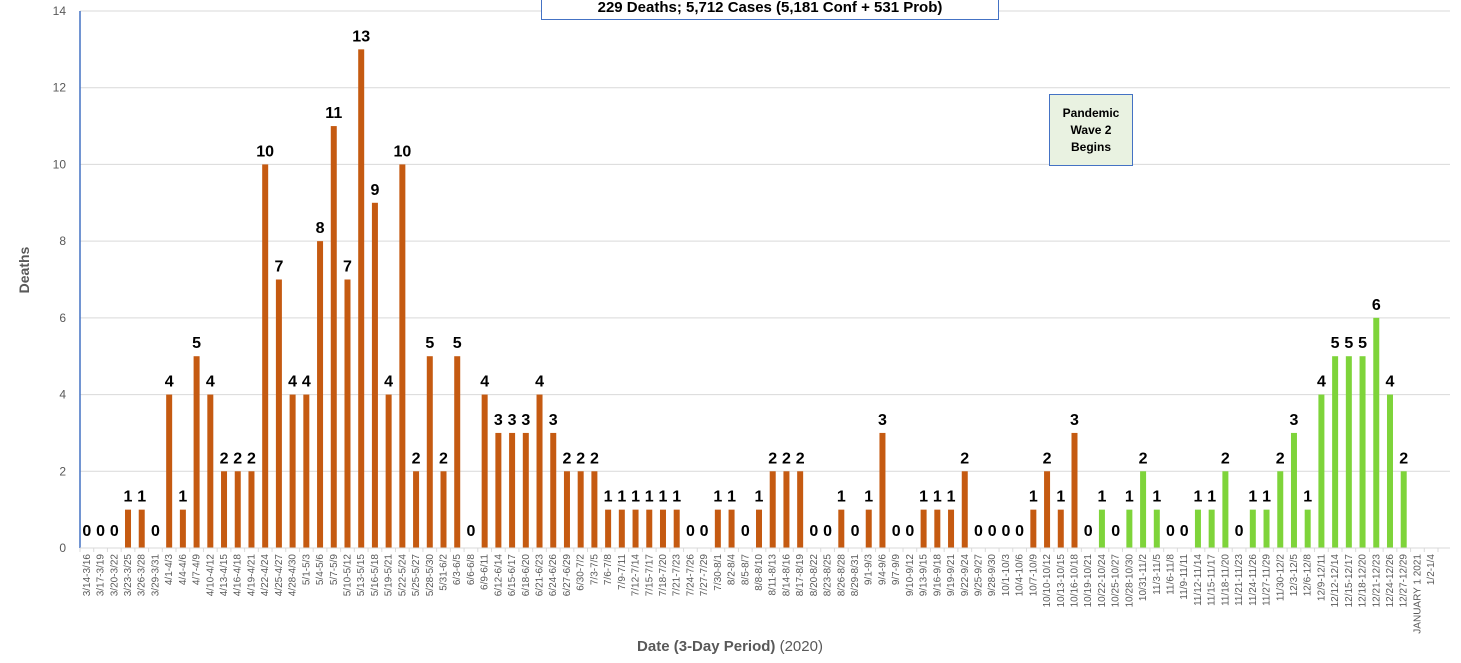 The height and width of the screenshot is (663, 1461). Describe the element at coordinates (636, 575) in the screenshot. I see `x-tick-label: 7/12-7/14` at that location.